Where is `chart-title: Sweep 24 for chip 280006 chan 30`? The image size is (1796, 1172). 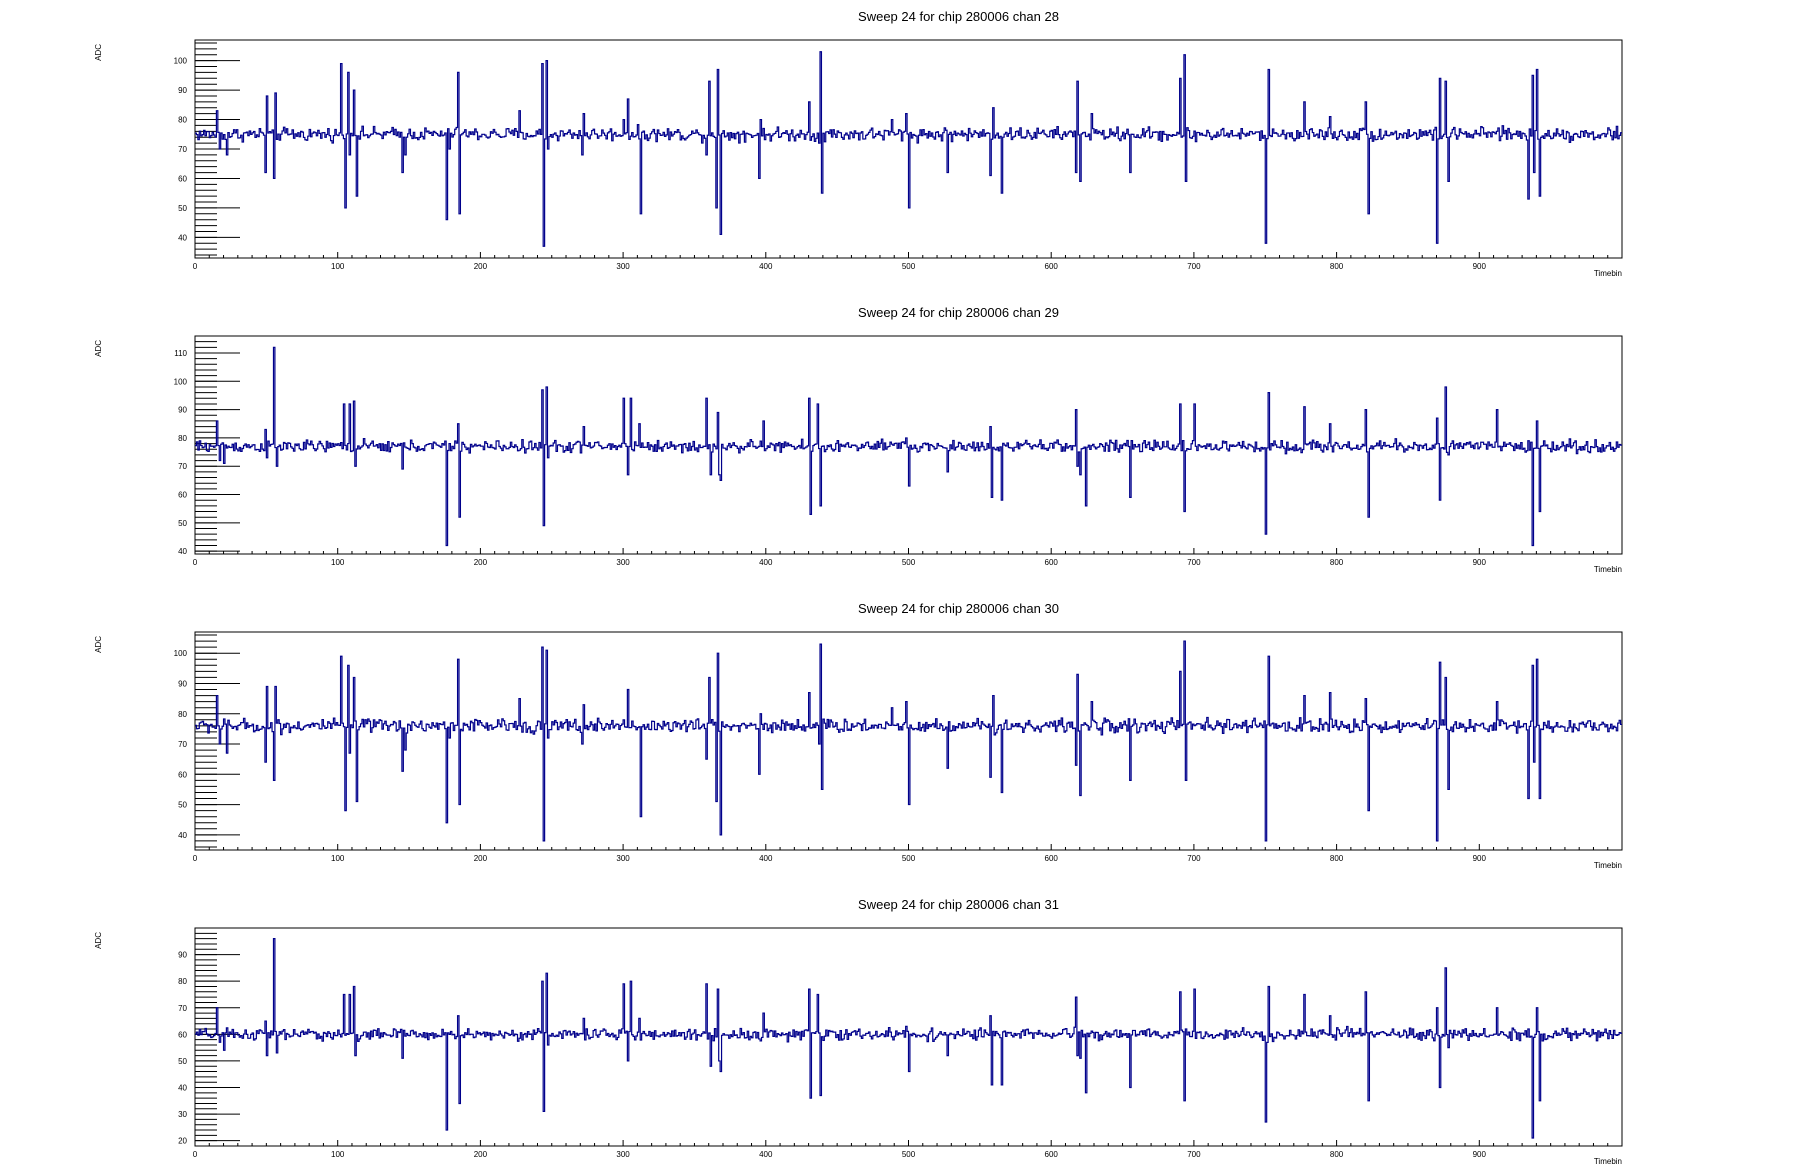
chart-title: Sweep 24 for chip 280006 chan 30 is located at coordinates (958, 608).